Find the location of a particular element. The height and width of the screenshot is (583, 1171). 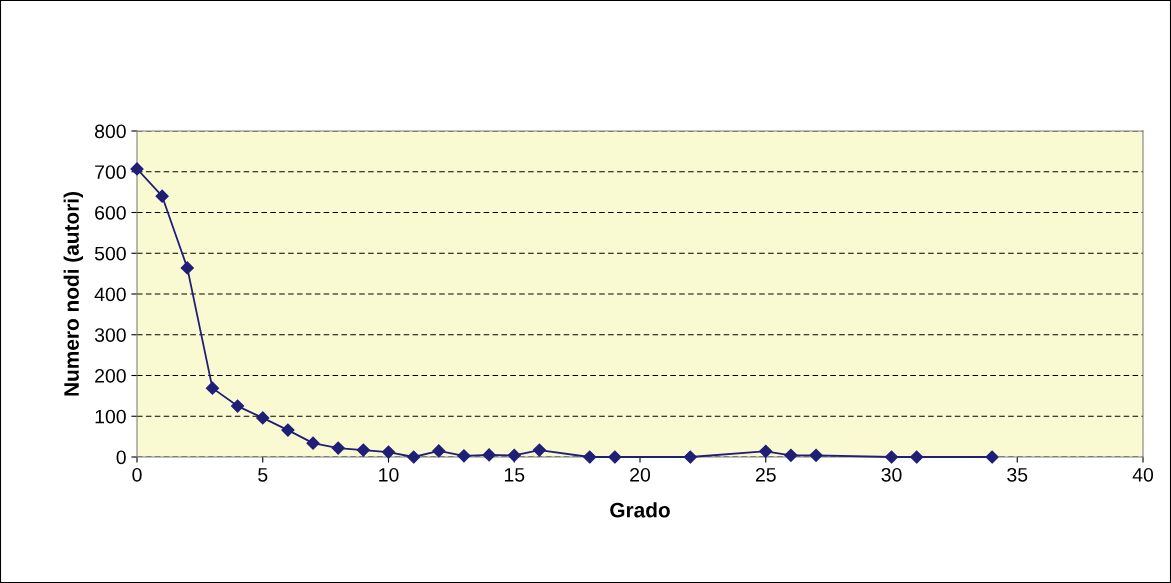

x-tick-label: 30 is located at coordinates (891, 474).